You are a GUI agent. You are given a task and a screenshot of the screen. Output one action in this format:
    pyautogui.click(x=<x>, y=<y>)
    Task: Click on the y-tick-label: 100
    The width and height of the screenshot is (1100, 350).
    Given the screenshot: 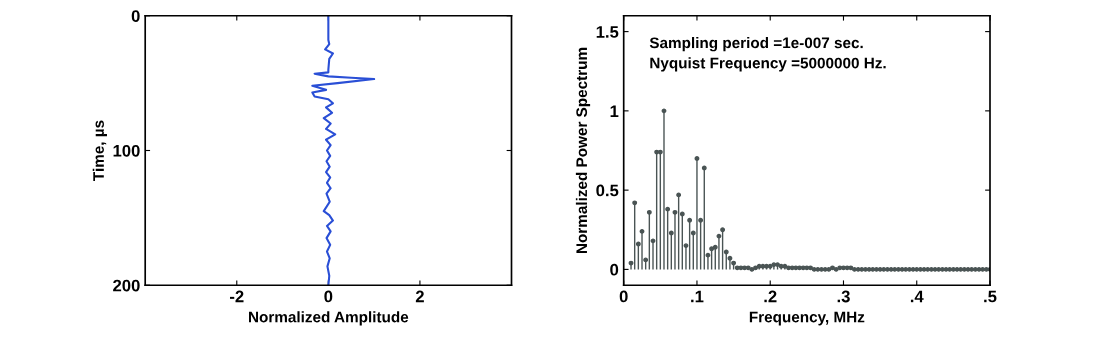 What is the action you would take?
    pyautogui.click(x=126, y=150)
    